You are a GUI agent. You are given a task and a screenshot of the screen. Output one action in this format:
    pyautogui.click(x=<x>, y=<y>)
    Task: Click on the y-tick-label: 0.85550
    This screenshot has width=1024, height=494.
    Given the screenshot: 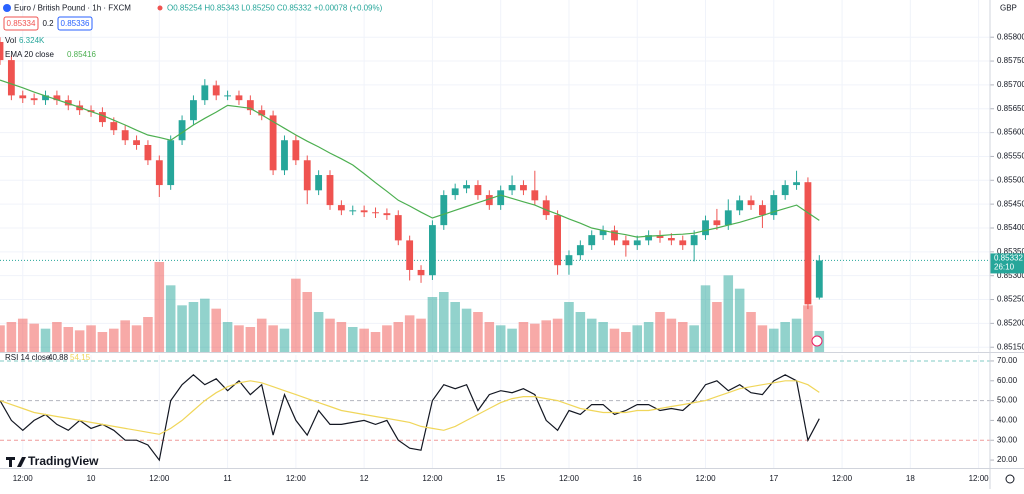 What is the action you would take?
    pyautogui.click(x=1010, y=156)
    